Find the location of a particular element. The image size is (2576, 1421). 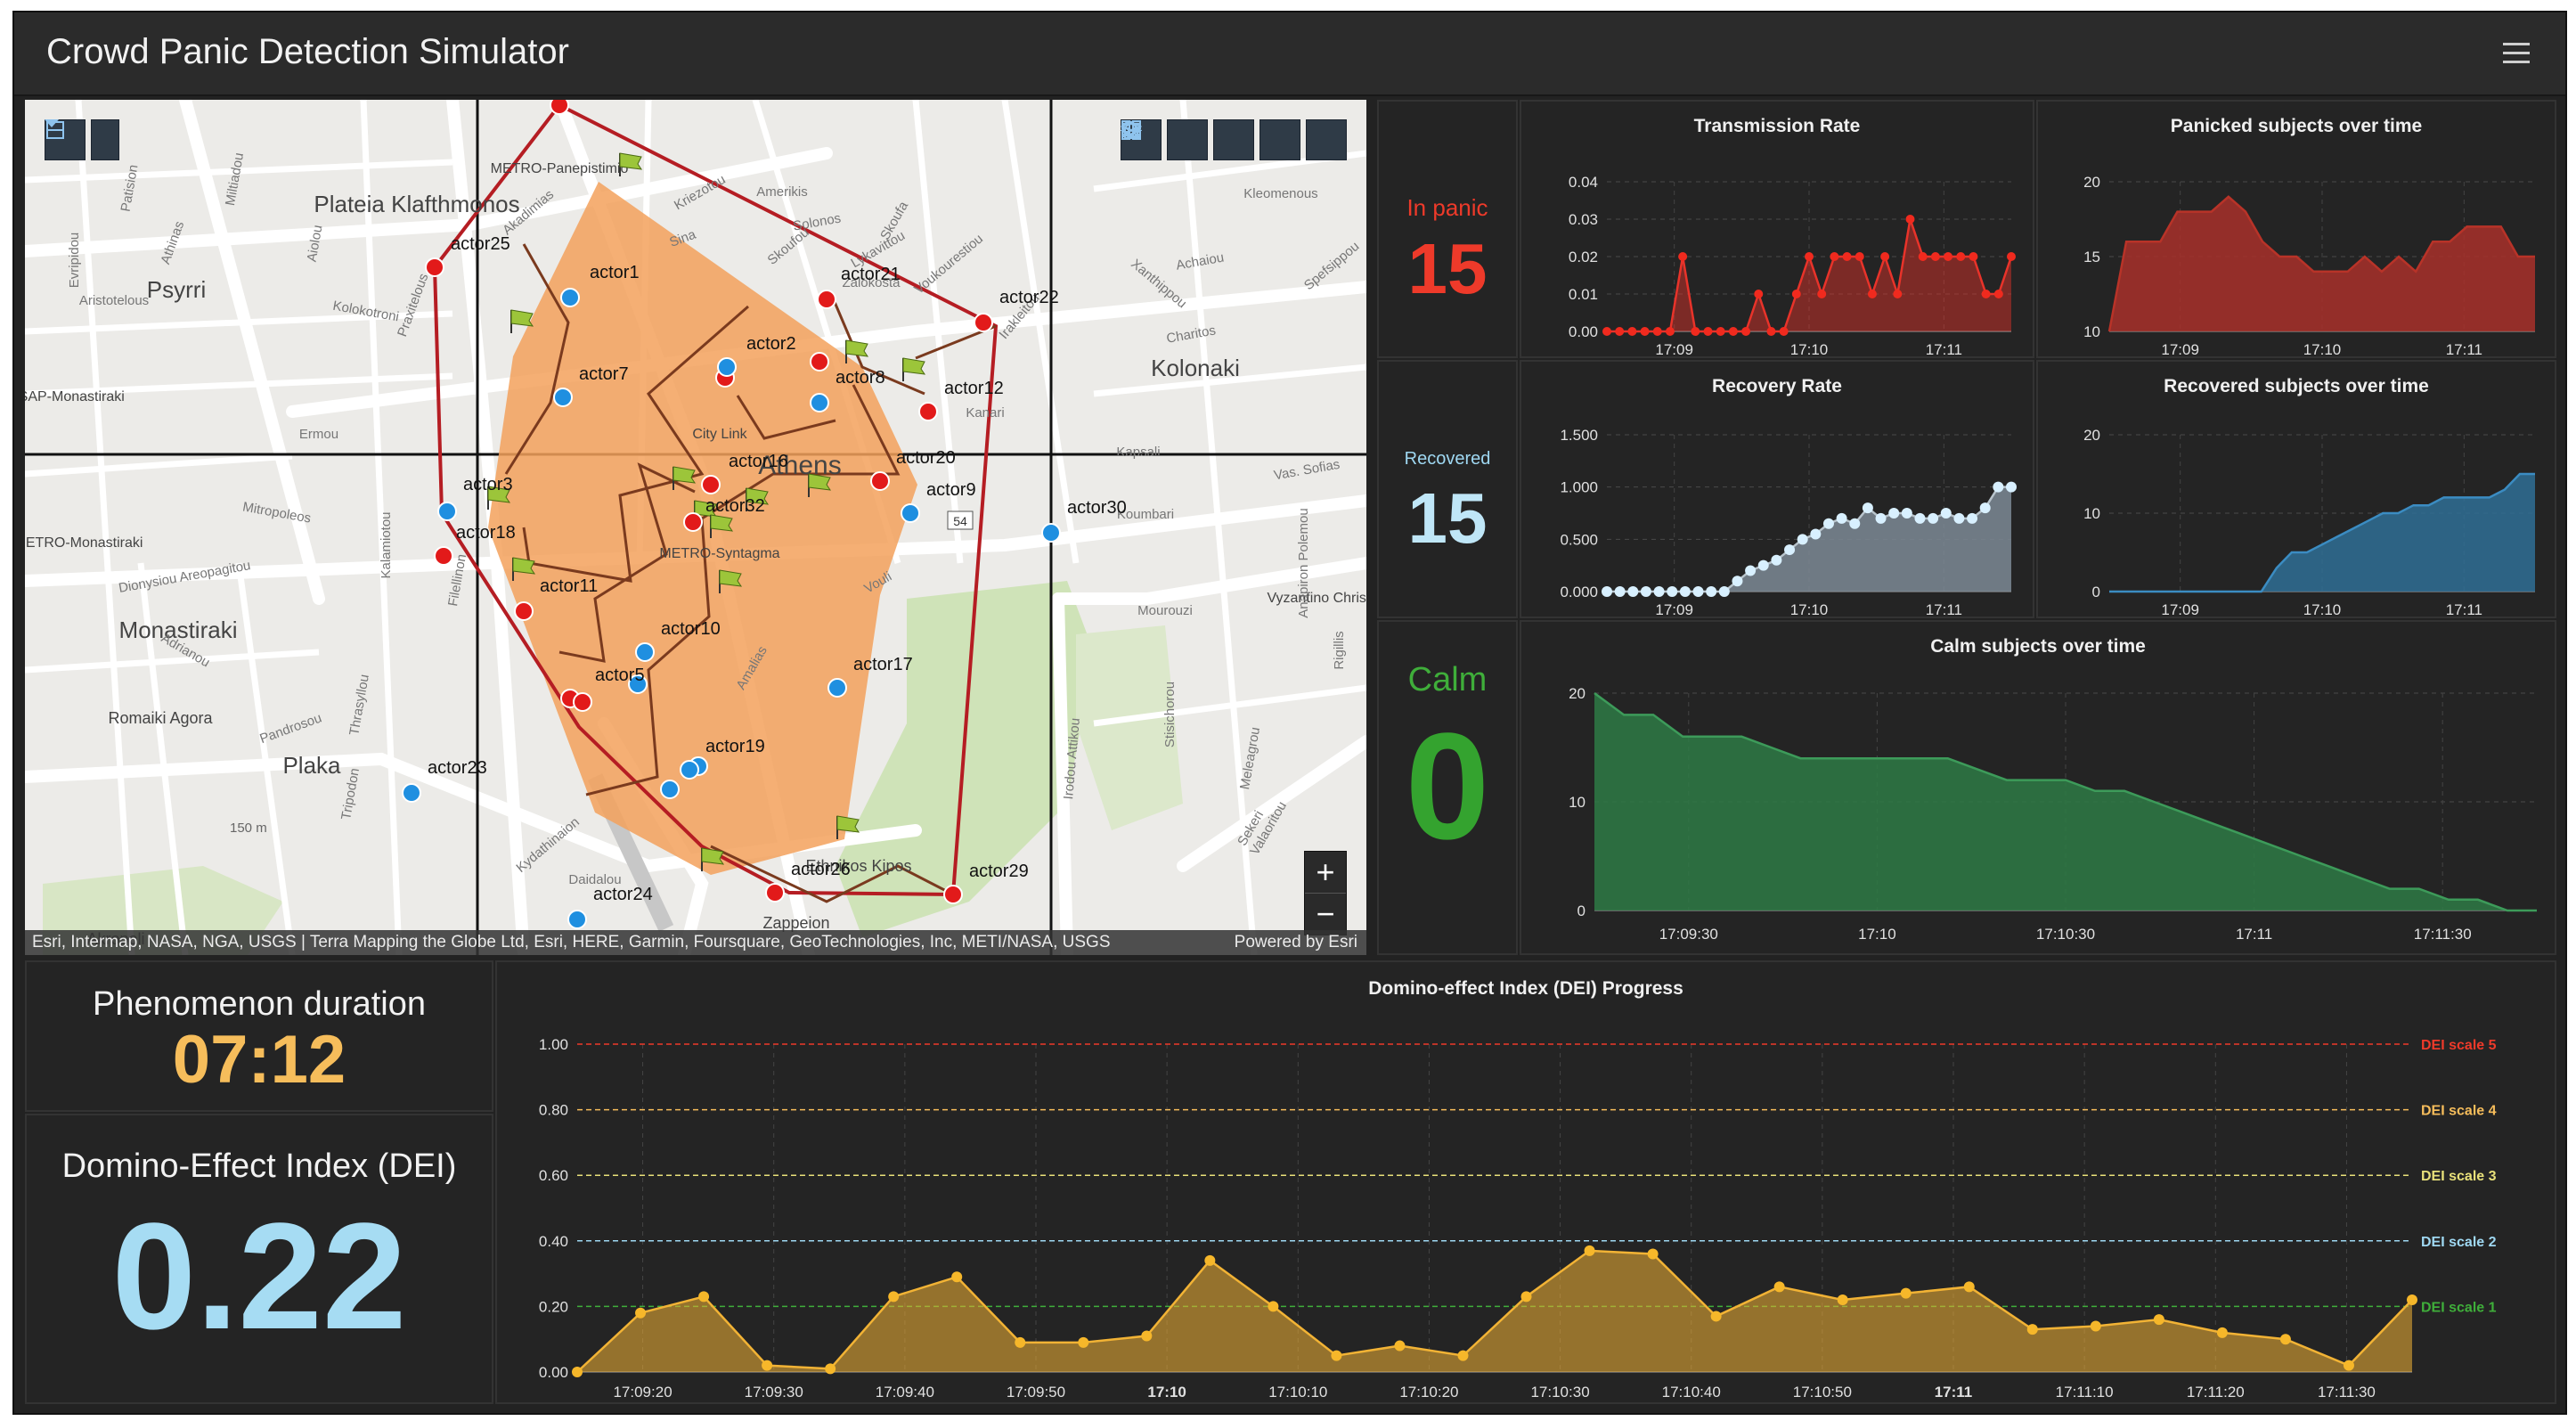

map-street-label: Aristotelous is located at coordinates (114, 300).